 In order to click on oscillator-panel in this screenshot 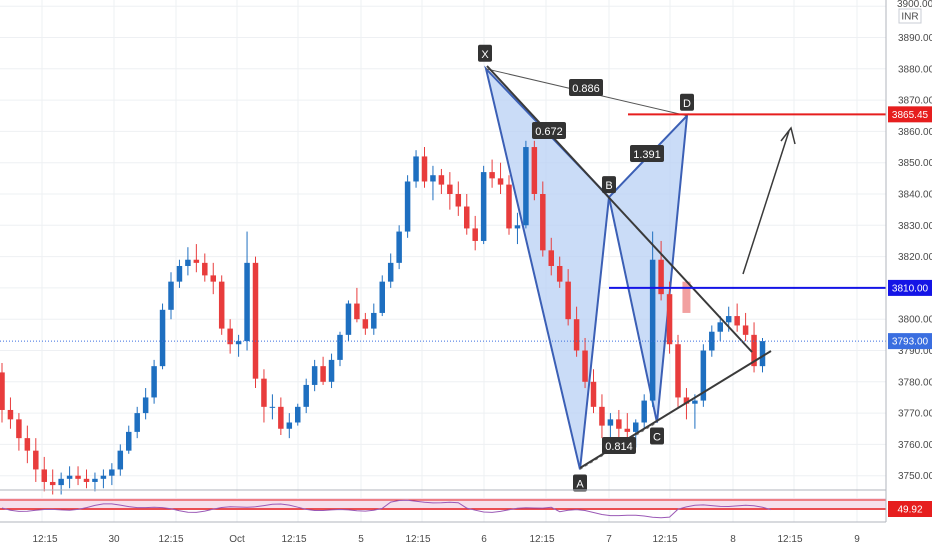, I will do `click(443, 504)`.